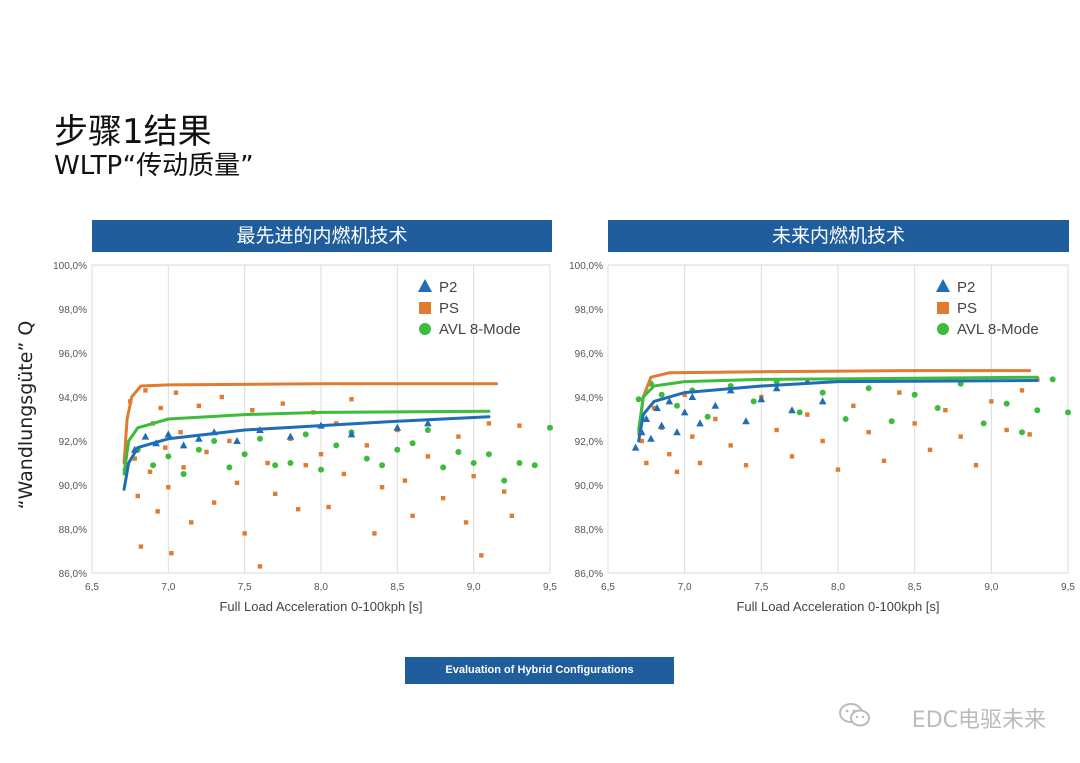 This screenshot has width=1080, height=763. What do you see at coordinates (967, 308) in the screenshot?
I see `legend-label: PS` at bounding box center [967, 308].